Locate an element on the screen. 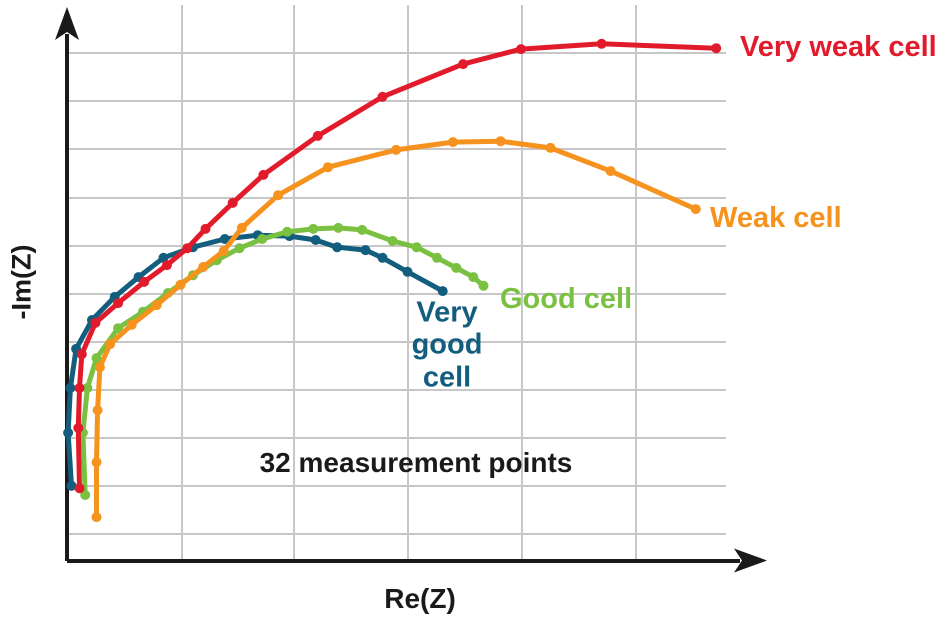 The height and width of the screenshot is (627, 948). y-axis-label: -Im(Z) is located at coordinates (21, 282).